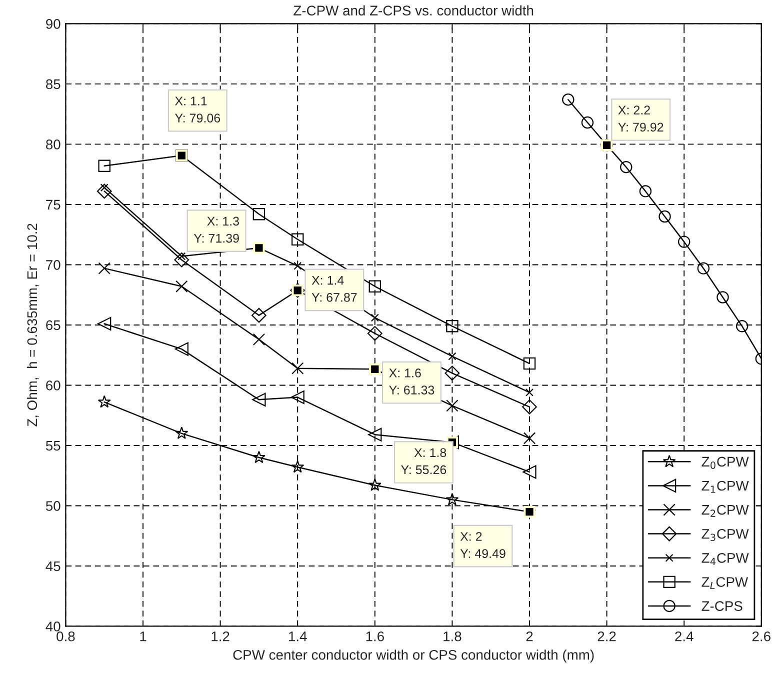 This screenshot has width=773, height=677. What do you see at coordinates (53, 205) in the screenshot?
I see `y-tick-label: 75` at bounding box center [53, 205].